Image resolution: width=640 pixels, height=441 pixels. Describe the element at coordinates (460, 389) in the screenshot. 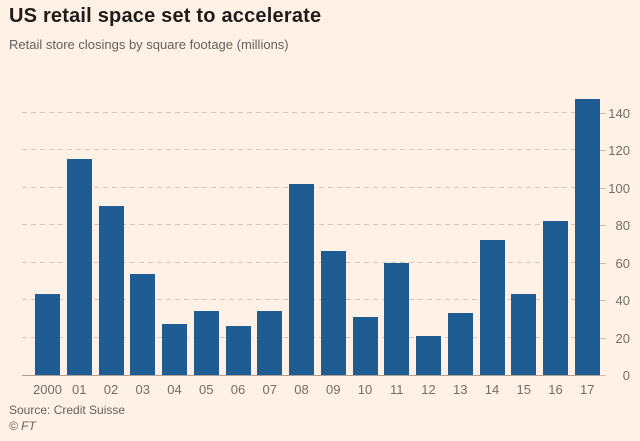

I see `x-axis-tick-label: 13` at that location.